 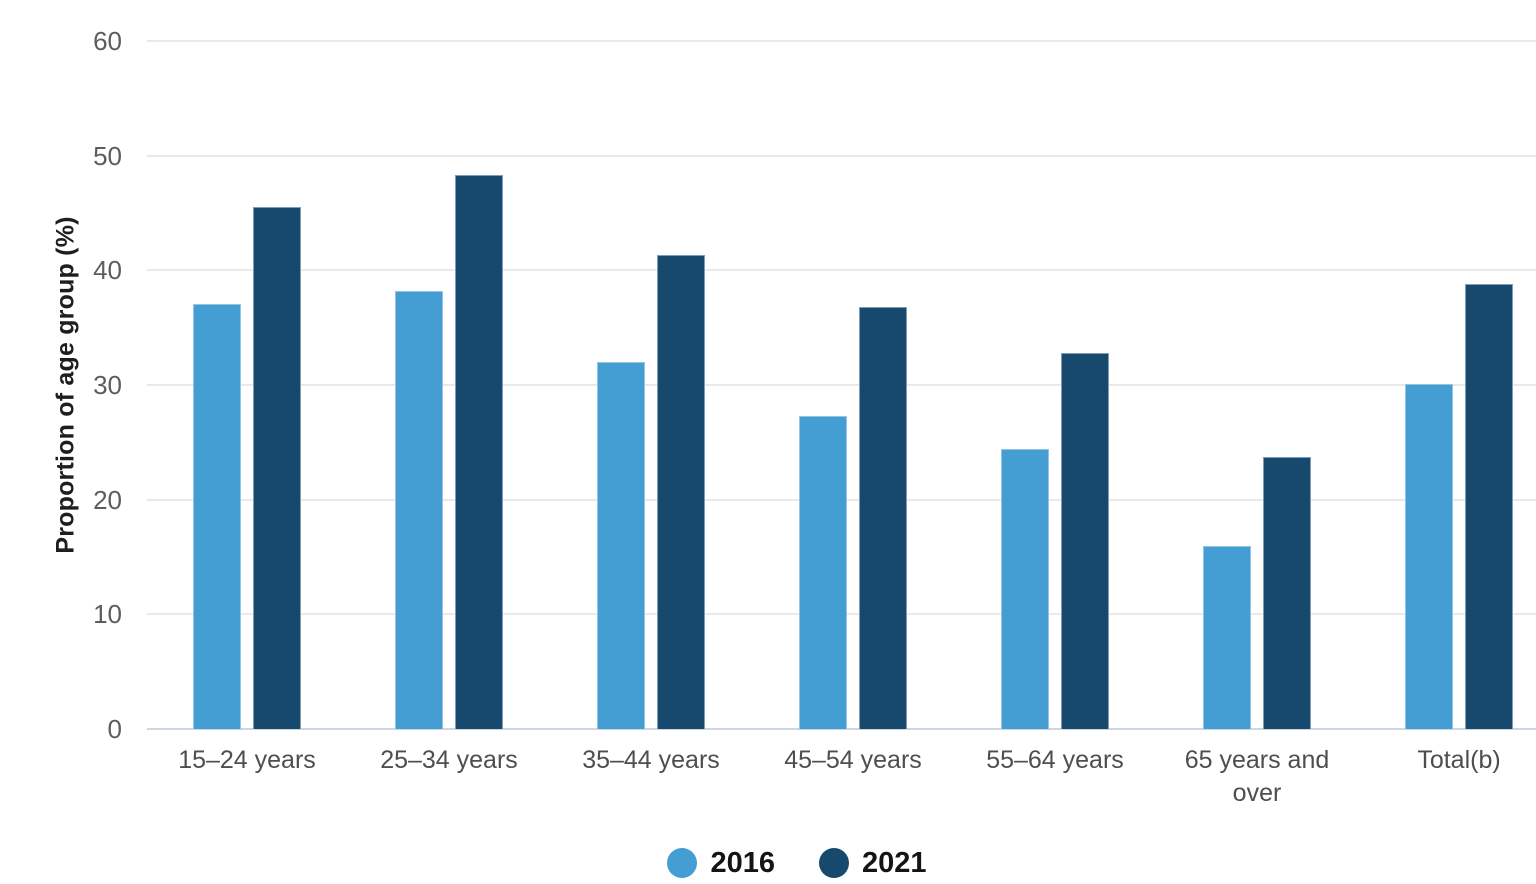 I want to click on x-label-1: 15–24 years, so click(x=247, y=760).